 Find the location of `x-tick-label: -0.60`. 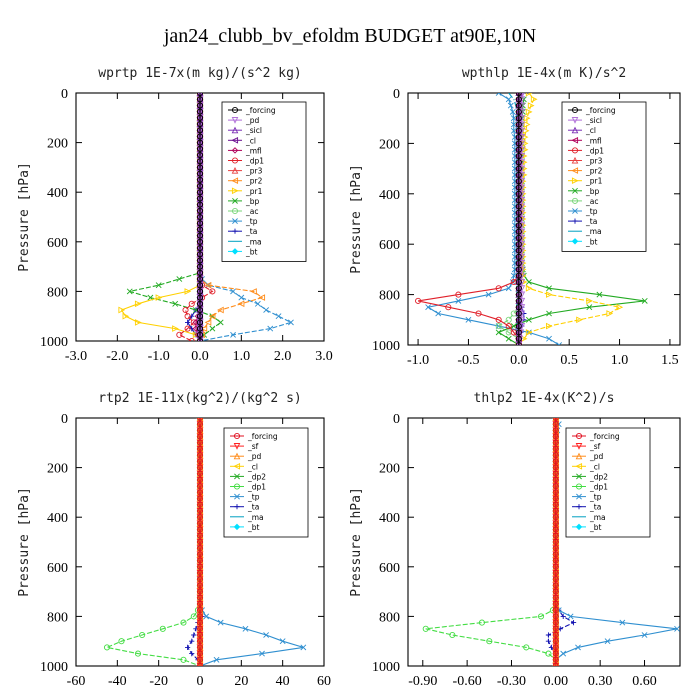

x-tick-label: -0.60 is located at coordinates (467, 681).